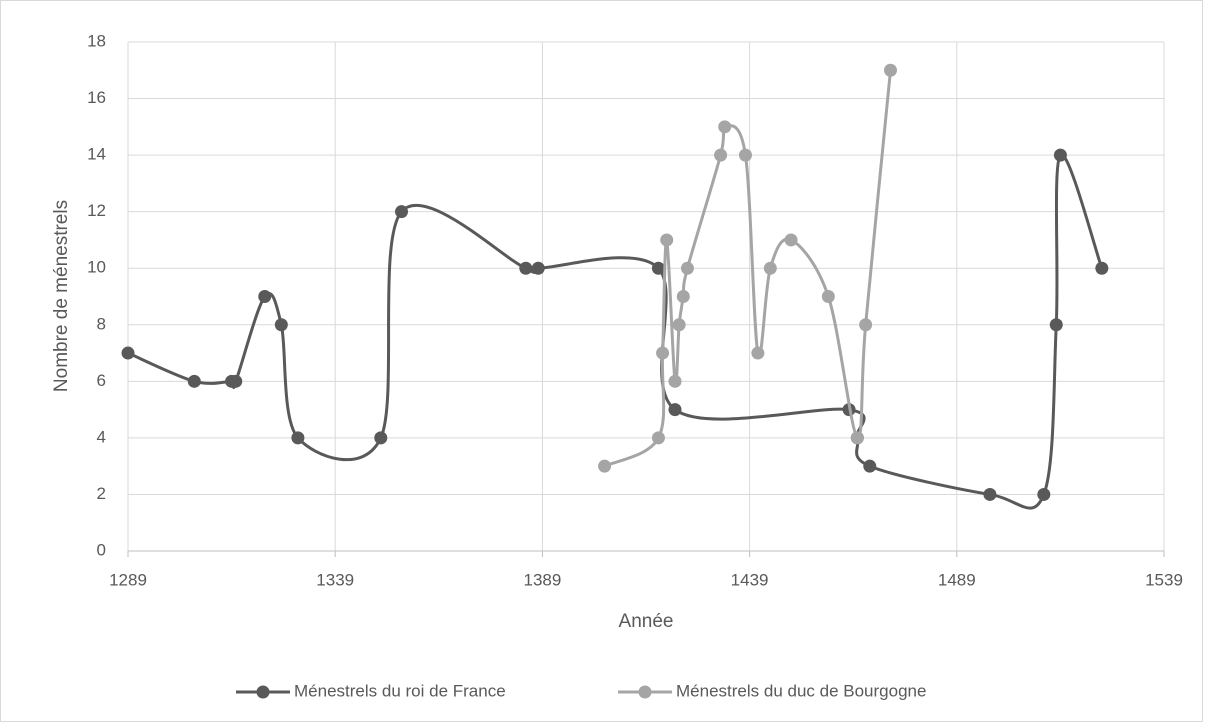 This screenshot has height=723, width=1205. Describe the element at coordinates (750, 579) in the screenshot. I see `x-tick-label: 1439` at that location.